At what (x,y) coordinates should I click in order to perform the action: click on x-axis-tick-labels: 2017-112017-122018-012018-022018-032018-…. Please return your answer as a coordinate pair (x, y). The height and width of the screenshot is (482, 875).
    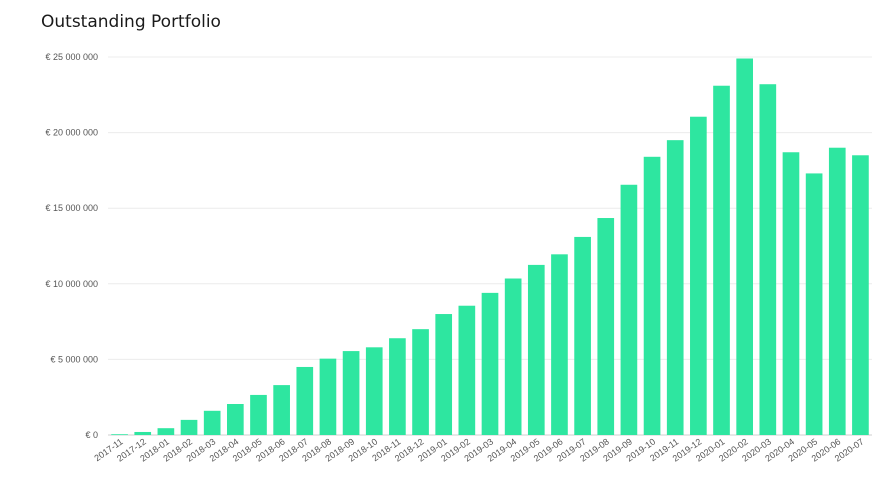
    Looking at the image, I should click on (478, 449).